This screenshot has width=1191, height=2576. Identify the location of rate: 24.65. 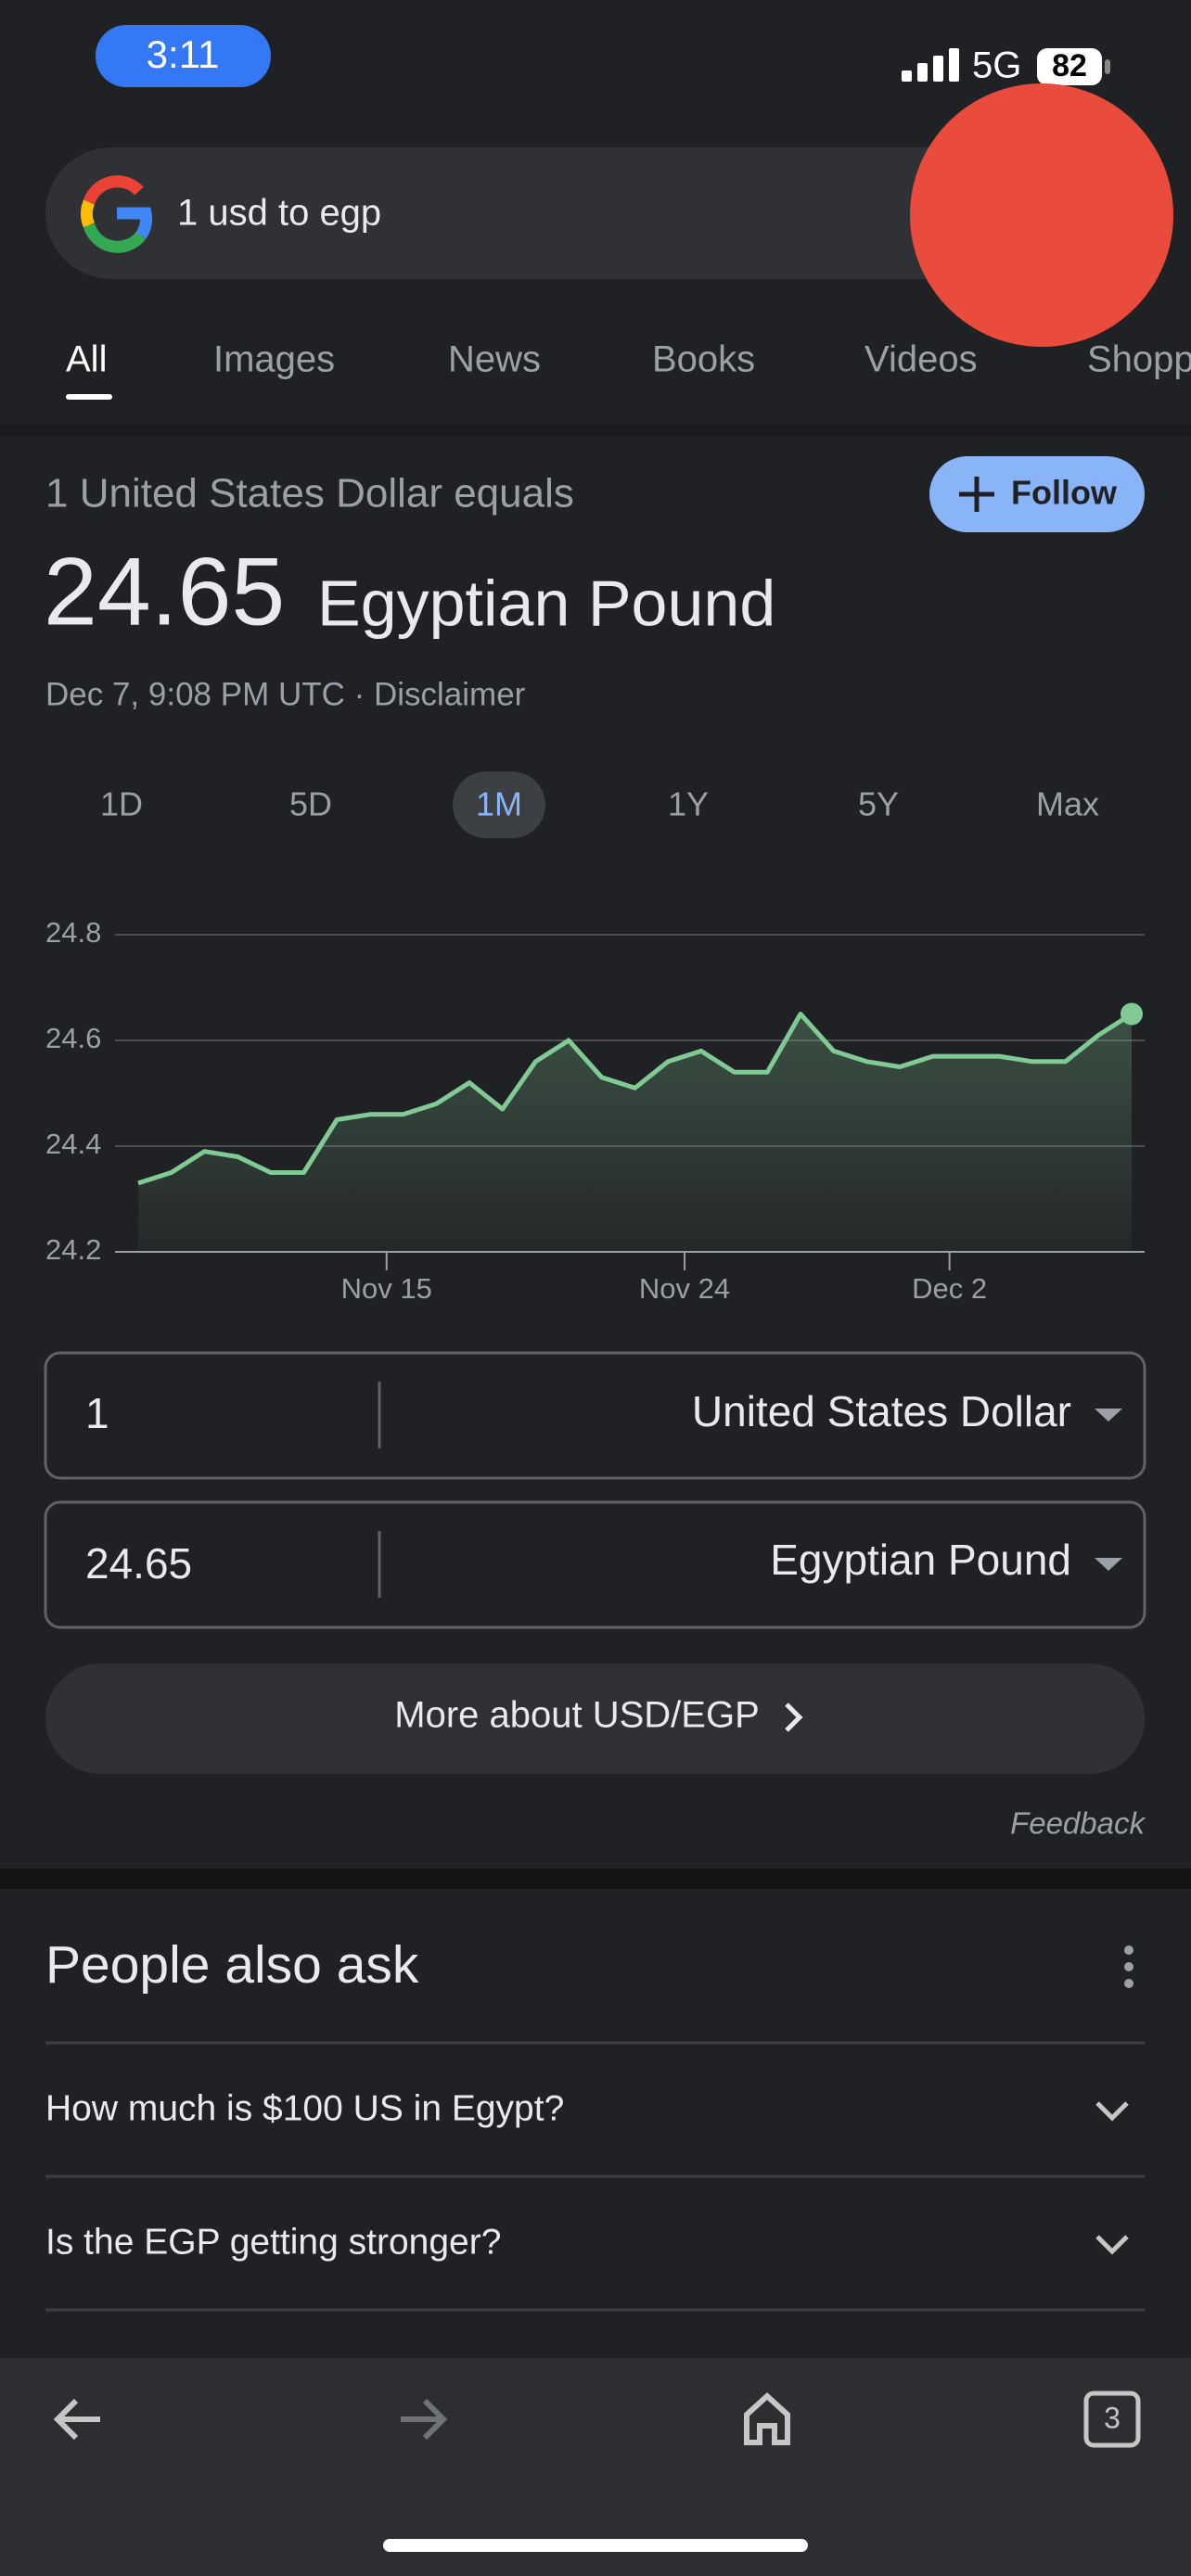
(164, 591).